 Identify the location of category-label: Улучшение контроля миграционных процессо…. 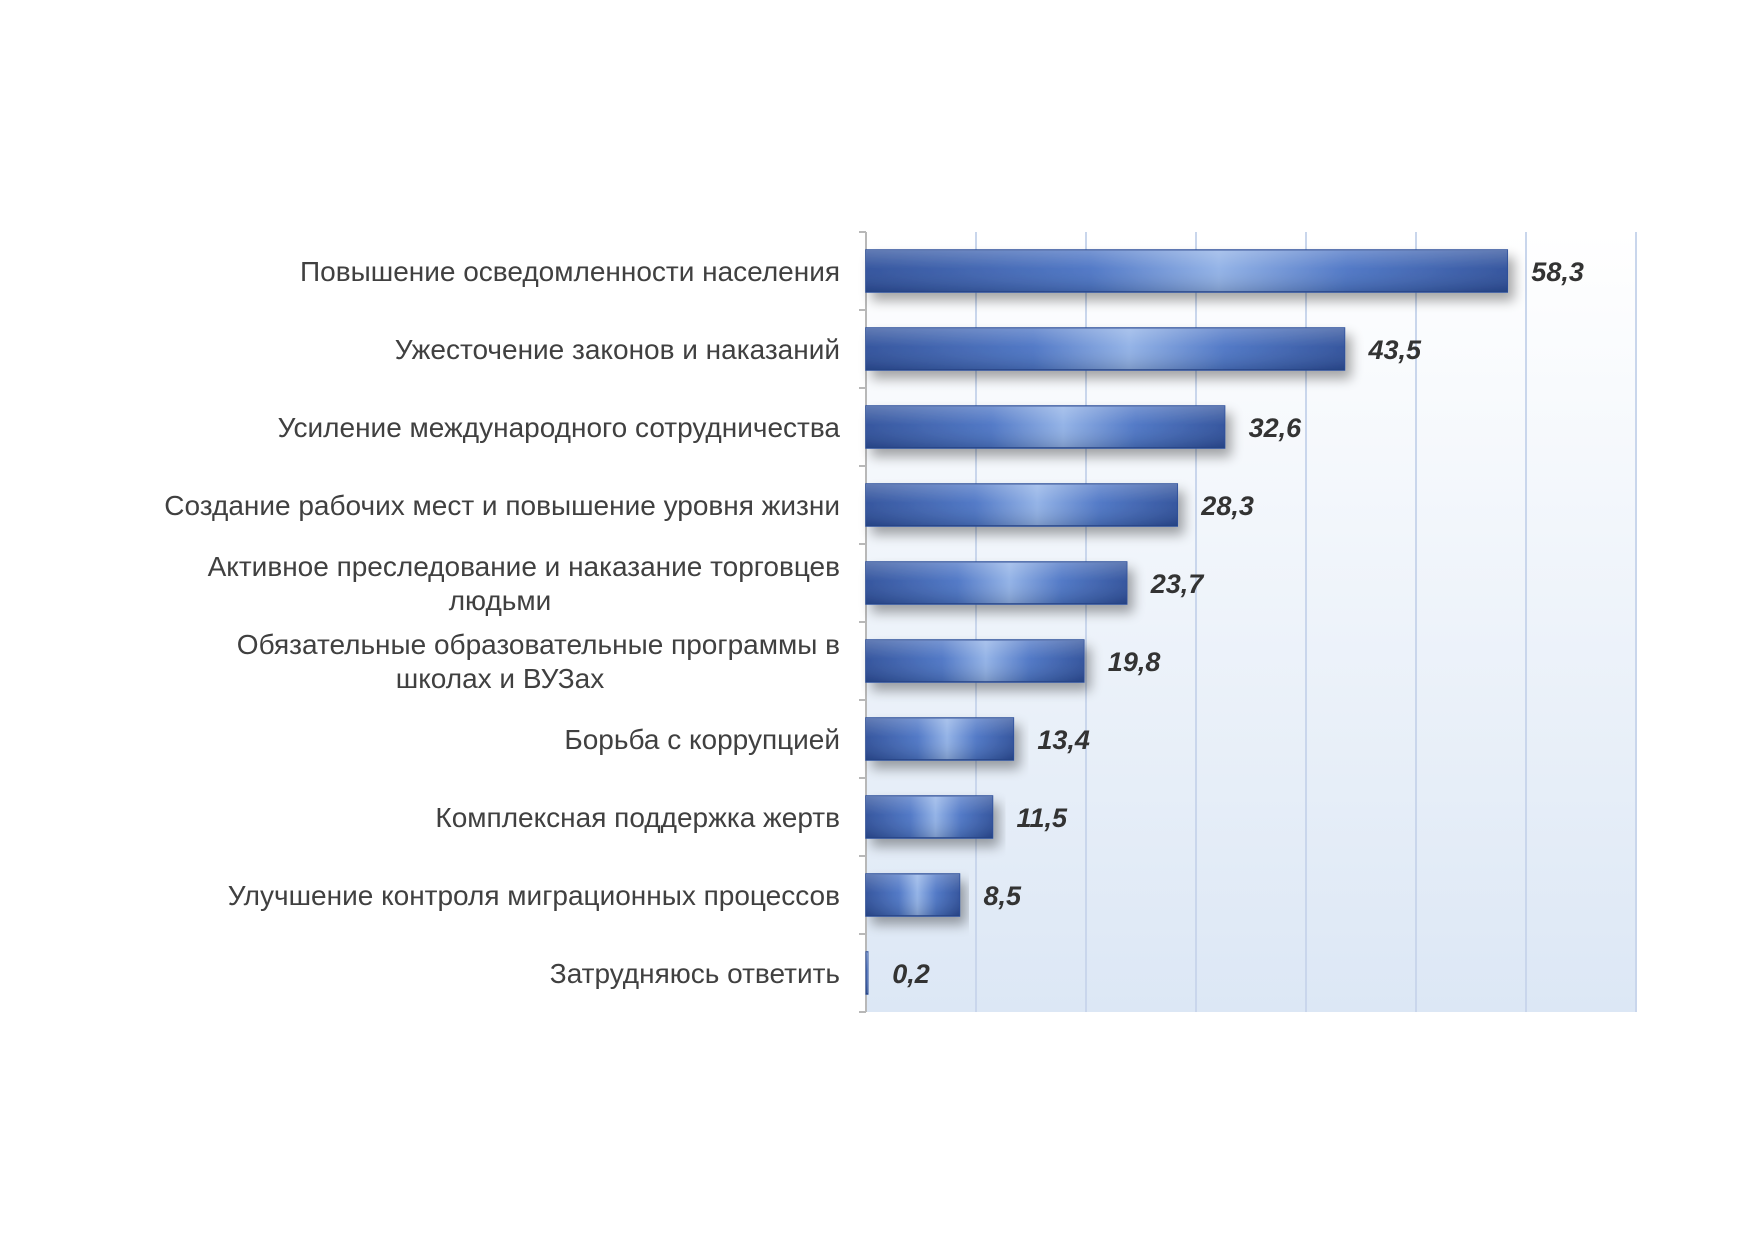
(534, 895).